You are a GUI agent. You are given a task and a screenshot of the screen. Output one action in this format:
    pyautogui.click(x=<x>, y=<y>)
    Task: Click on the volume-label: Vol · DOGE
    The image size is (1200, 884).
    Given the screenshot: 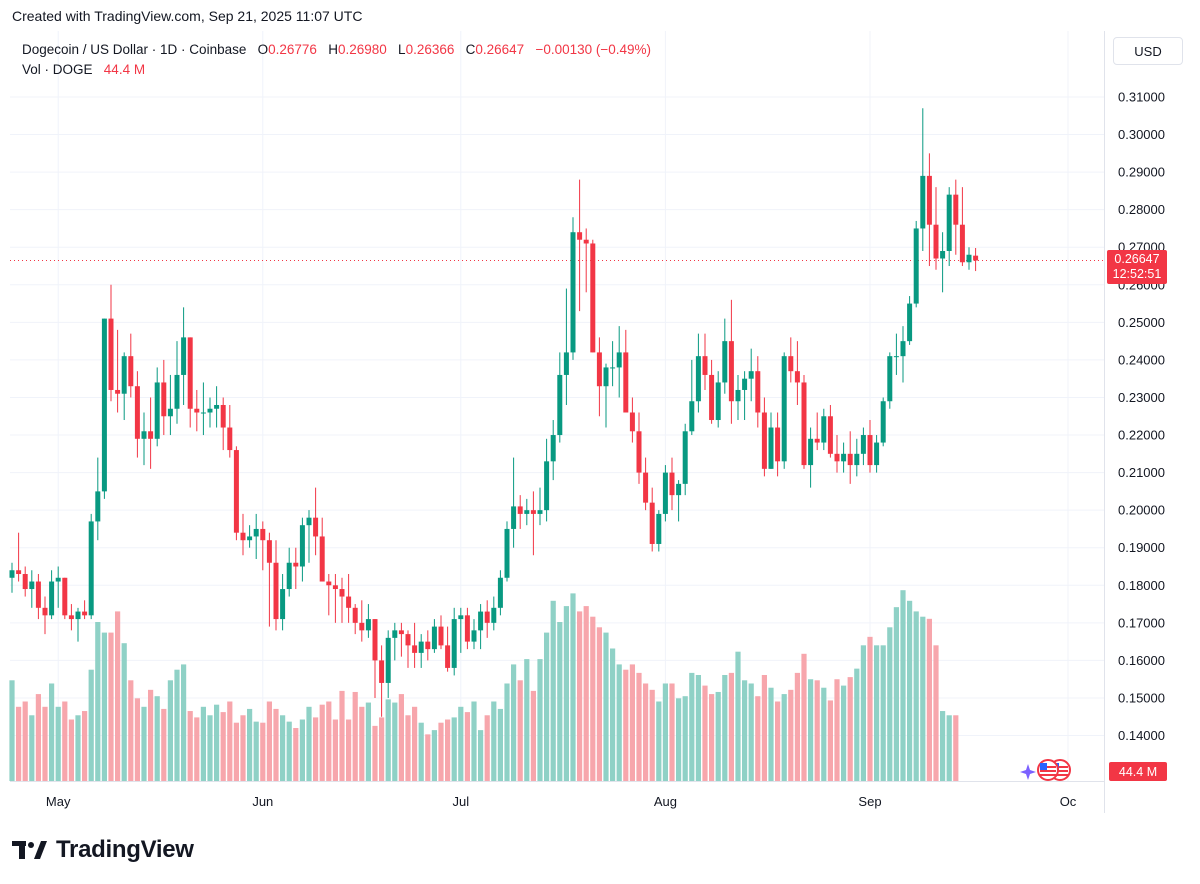 What is the action you would take?
    pyautogui.click(x=57, y=69)
    